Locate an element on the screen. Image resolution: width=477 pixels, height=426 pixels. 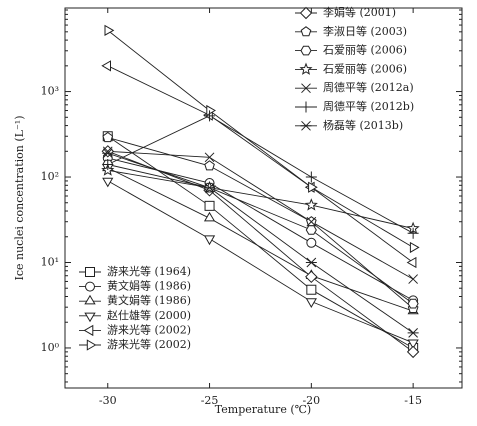
y-tick-label: 10² is located at coordinates (50, 176).